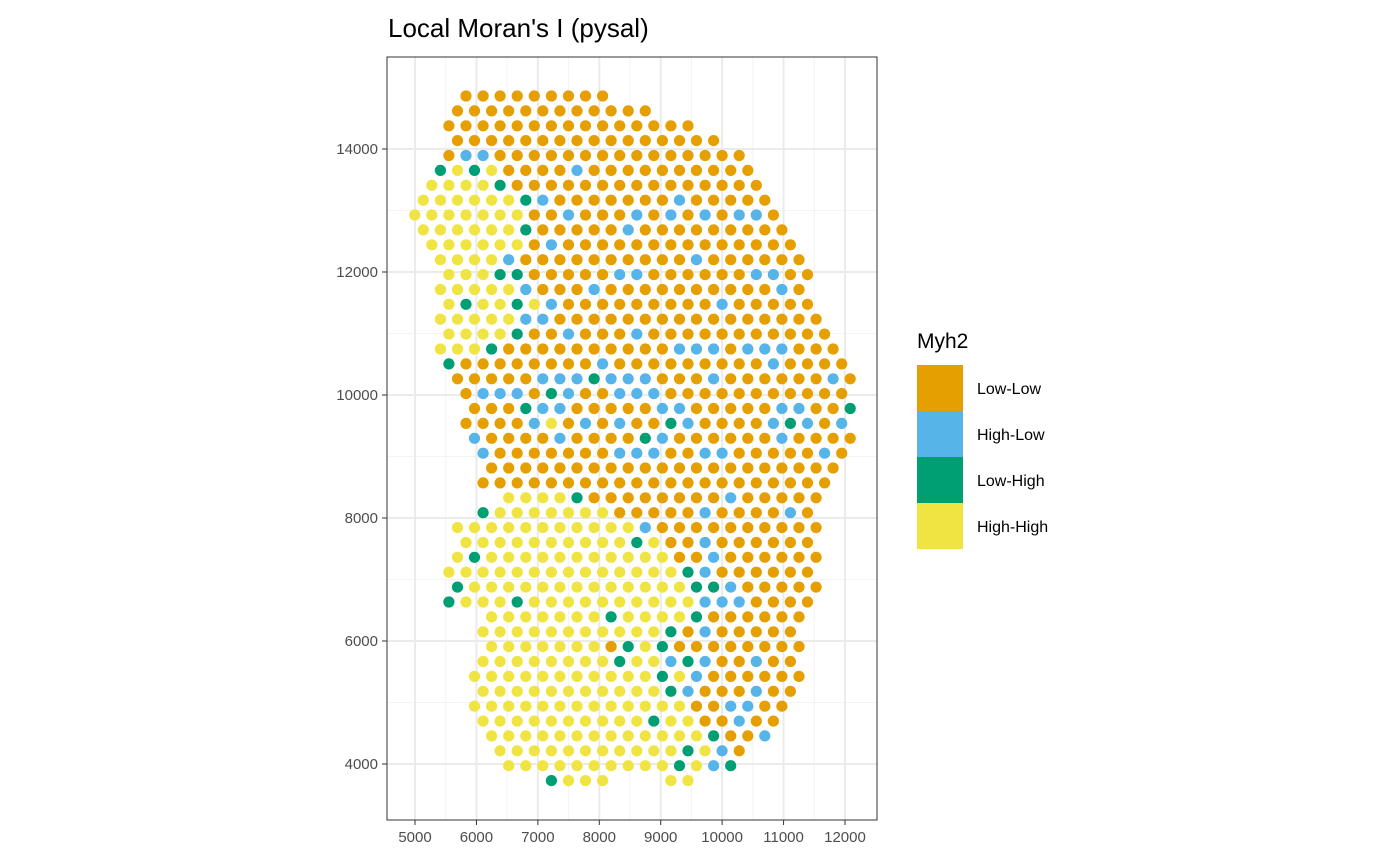 The image size is (1400, 865). Describe the element at coordinates (982, 439) in the screenshot. I see `legend: Myh2 Low-Low High-Low Low-High High-High` at that location.